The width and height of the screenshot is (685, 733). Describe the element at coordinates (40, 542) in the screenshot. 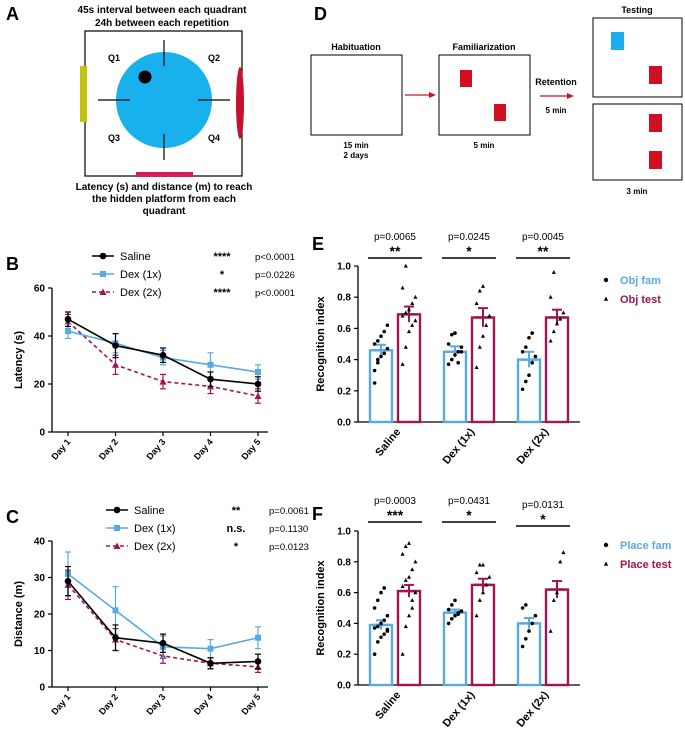

I see `y-tick-label: 40` at that location.